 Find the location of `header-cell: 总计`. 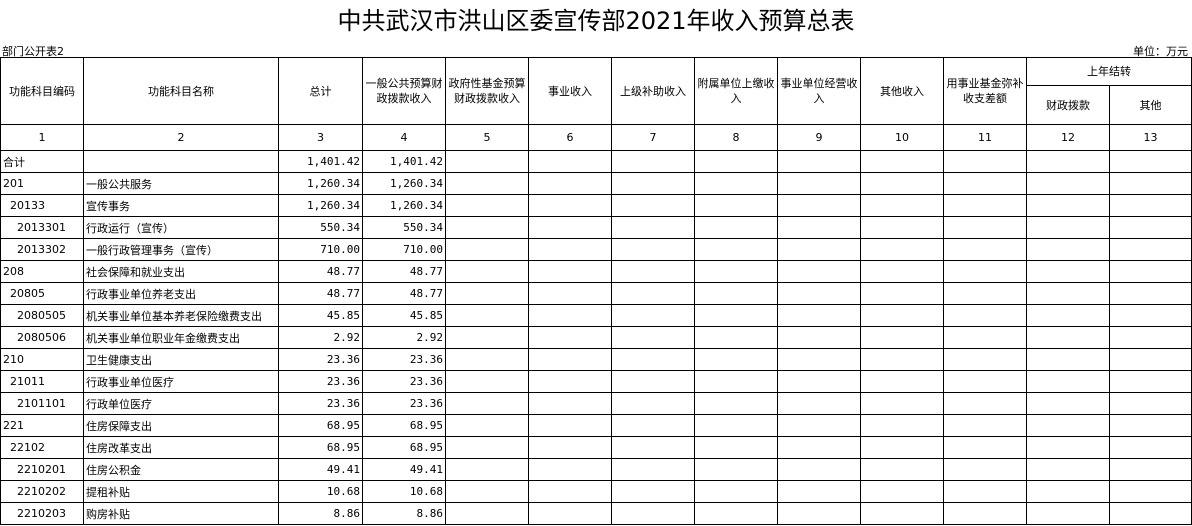

header-cell: 总计 is located at coordinates (320, 91).